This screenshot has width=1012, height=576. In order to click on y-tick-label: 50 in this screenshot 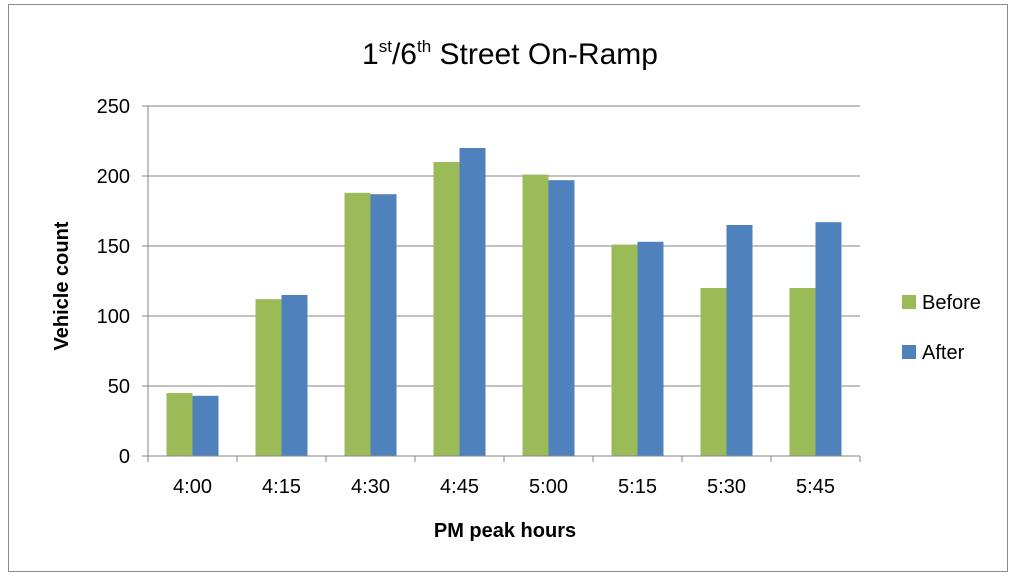, I will do `click(119, 387)`.